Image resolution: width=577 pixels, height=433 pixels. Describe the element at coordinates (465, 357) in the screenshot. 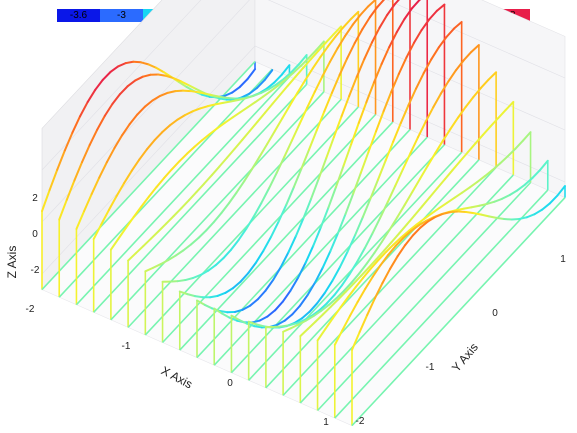

I see `y-axis-title: Y Axis` at that location.